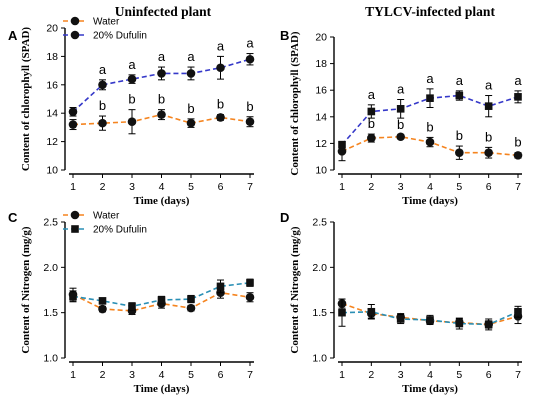  Describe the element at coordinates (52, 29) in the screenshot. I see `y-tick-label: 20` at that location.